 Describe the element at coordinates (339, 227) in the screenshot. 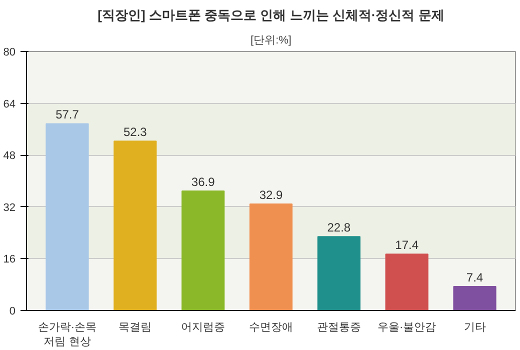

I see `data-label: 22.8` at that location.